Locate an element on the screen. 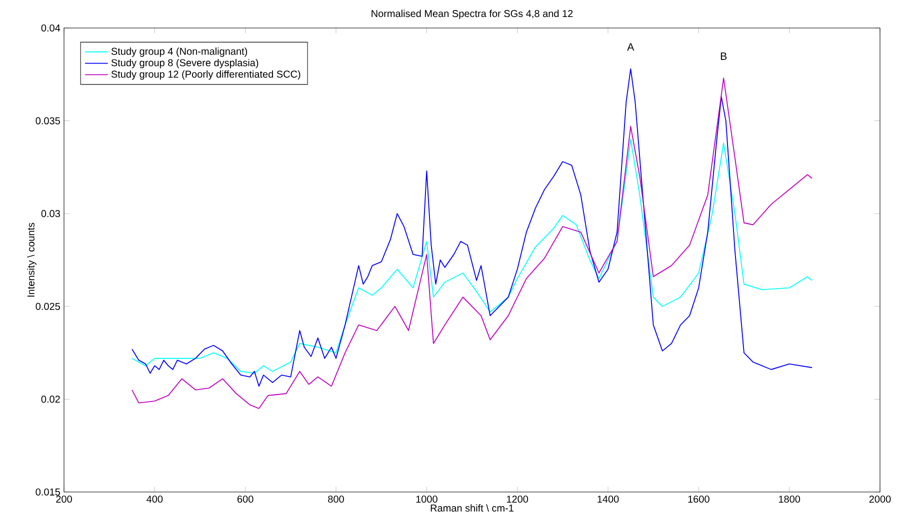 Image resolution: width=904 pixels, height=525 pixels. y-tick-label: 0.015 is located at coordinates (48, 492).